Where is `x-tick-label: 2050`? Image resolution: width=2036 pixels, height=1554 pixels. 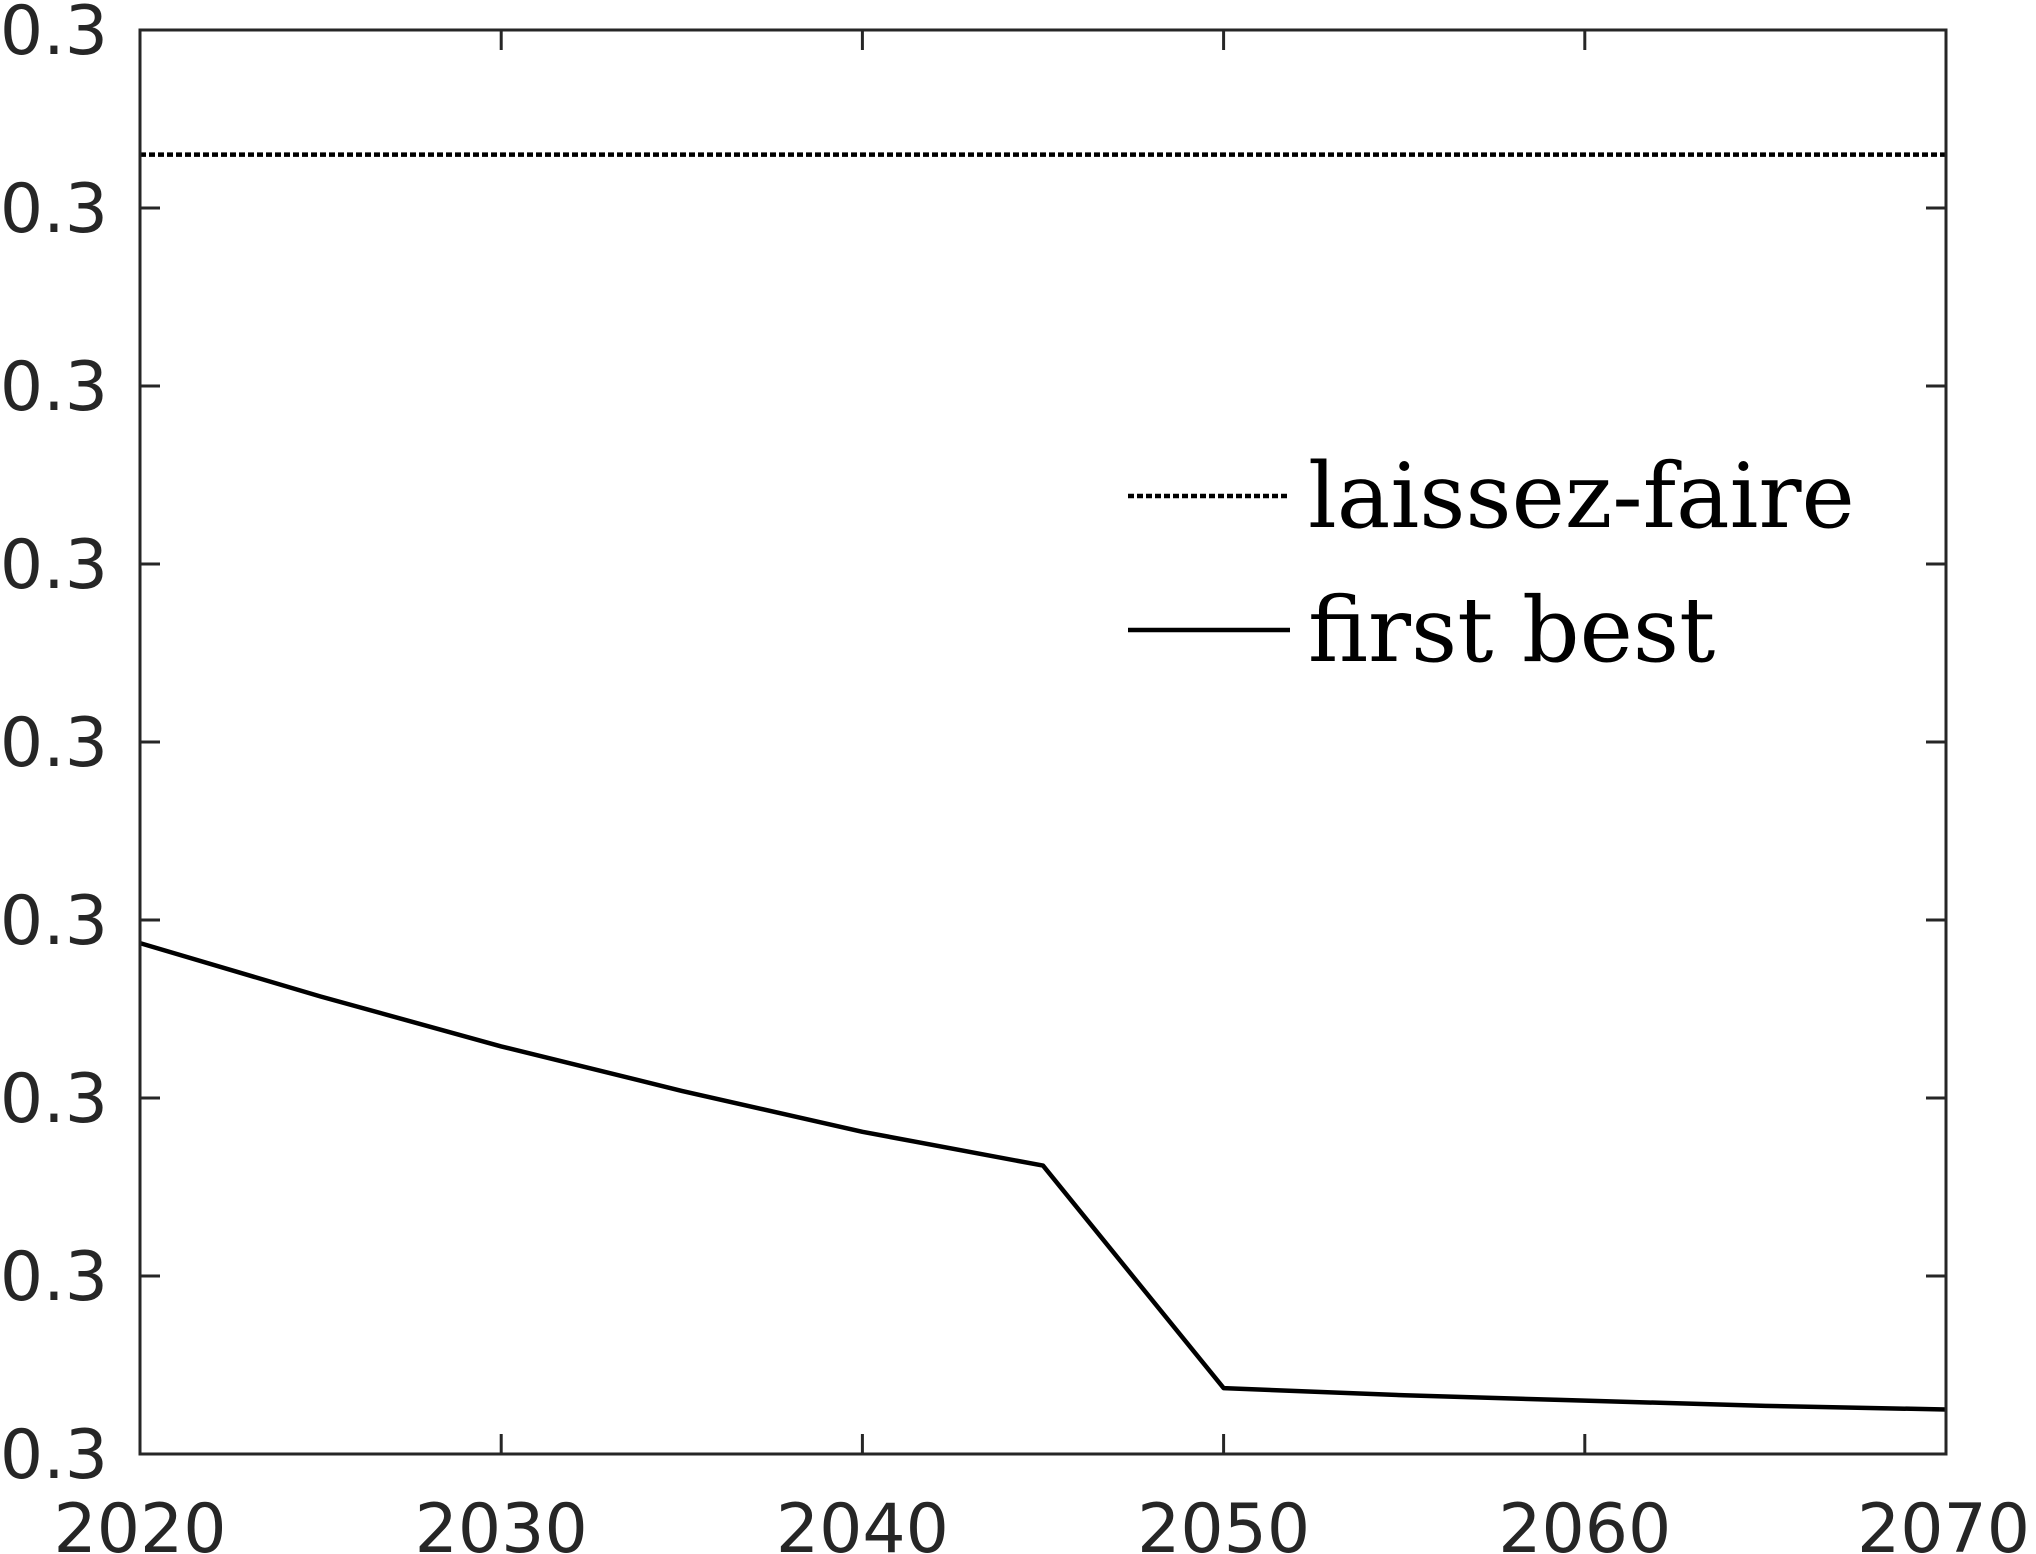 x-tick-label: 2050 is located at coordinates (1223, 1522).